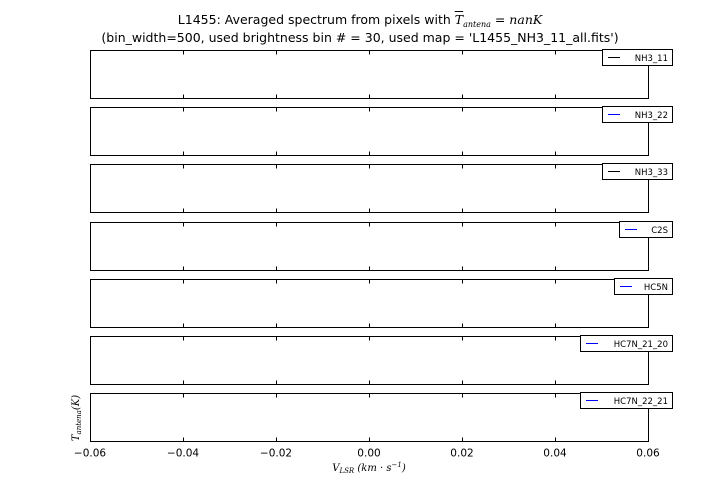 The image size is (720, 504). Describe the element at coordinates (336, 468) in the screenshot. I see `x-axis-label-var: V` at that location.